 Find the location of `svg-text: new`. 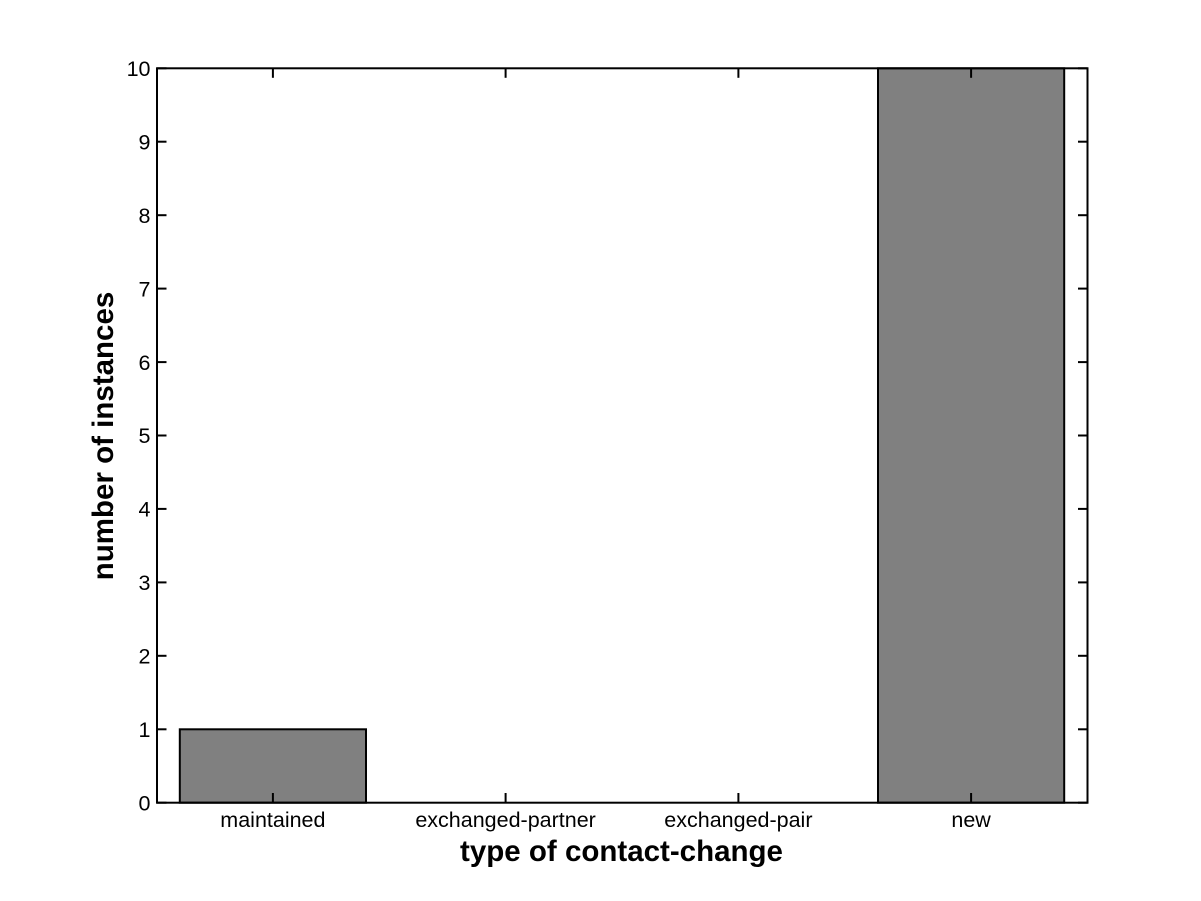

svg-text: new is located at coordinates (971, 820).